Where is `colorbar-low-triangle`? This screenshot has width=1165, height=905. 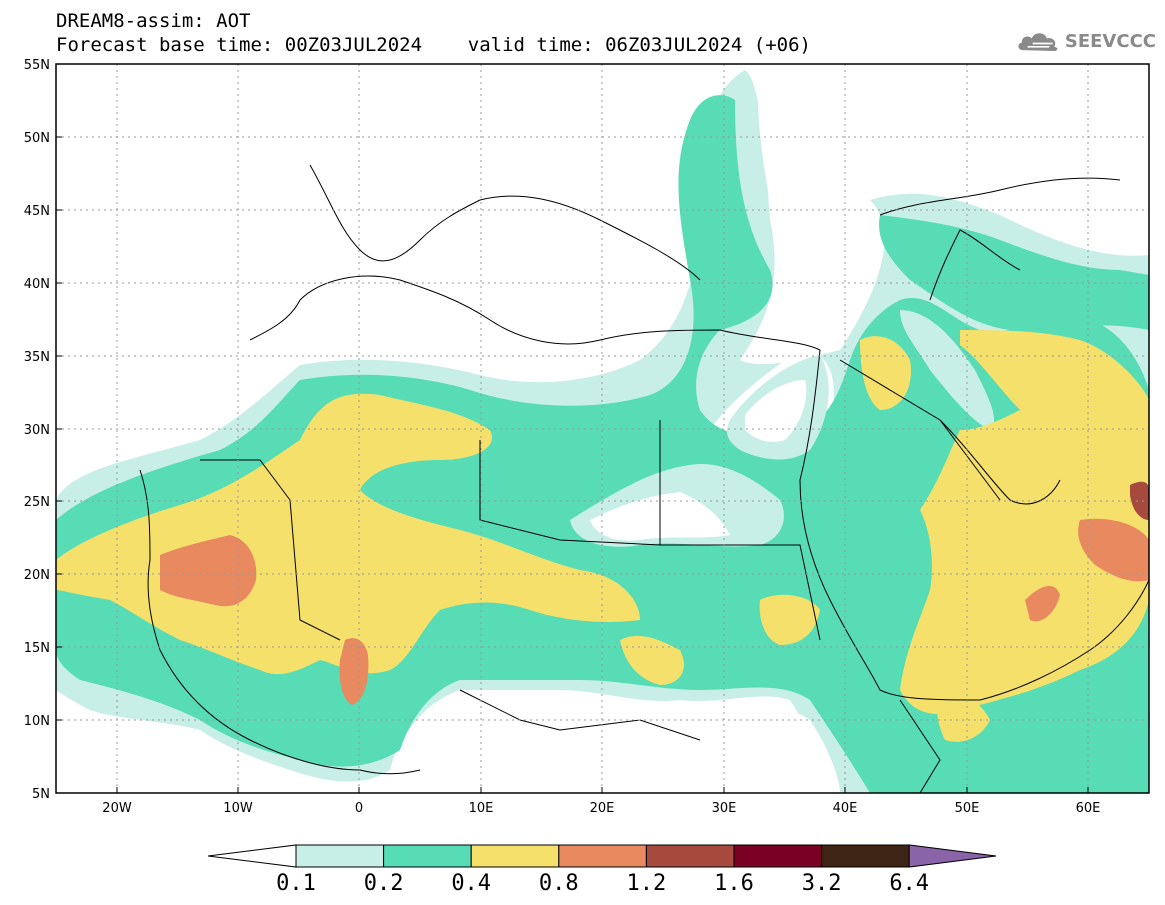 colorbar-low-triangle is located at coordinates (252, 856).